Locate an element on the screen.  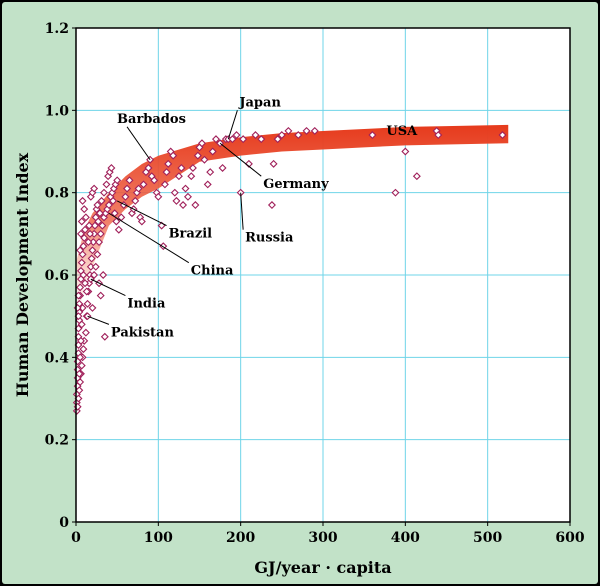
annotation-label: Brazil is located at coordinates (191, 234).